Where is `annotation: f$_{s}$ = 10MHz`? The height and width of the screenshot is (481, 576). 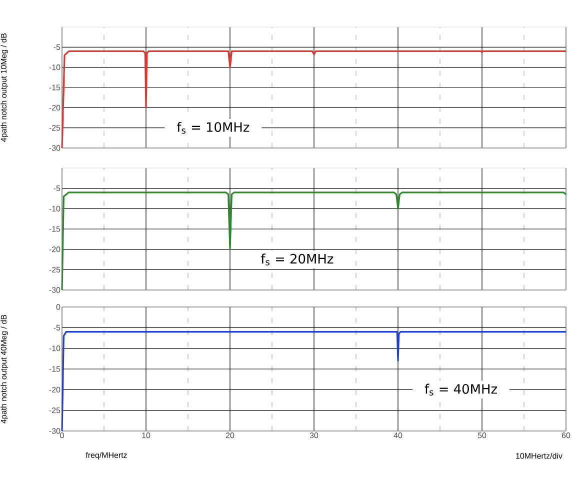
annotation: f$_{s}$ = 10MHz is located at coordinates (213, 128).